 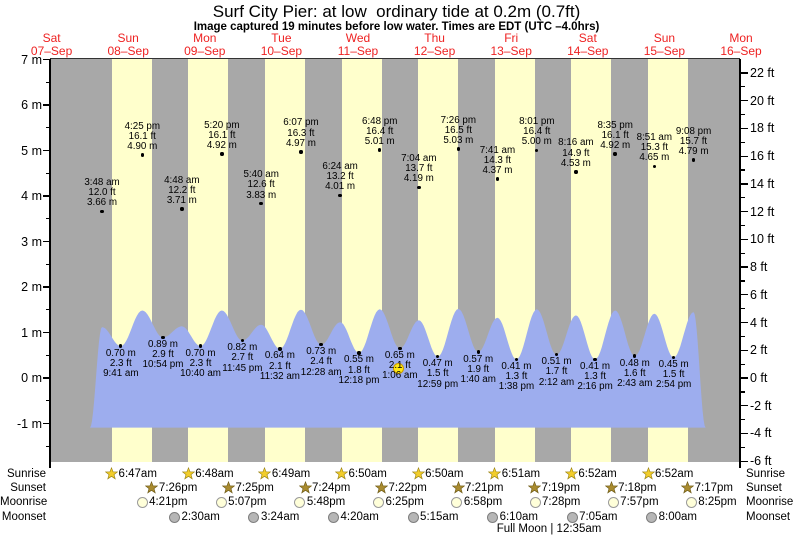 What do you see at coordinates (587, 38) in the screenshot?
I see `day-label-dow: Sat` at bounding box center [587, 38].